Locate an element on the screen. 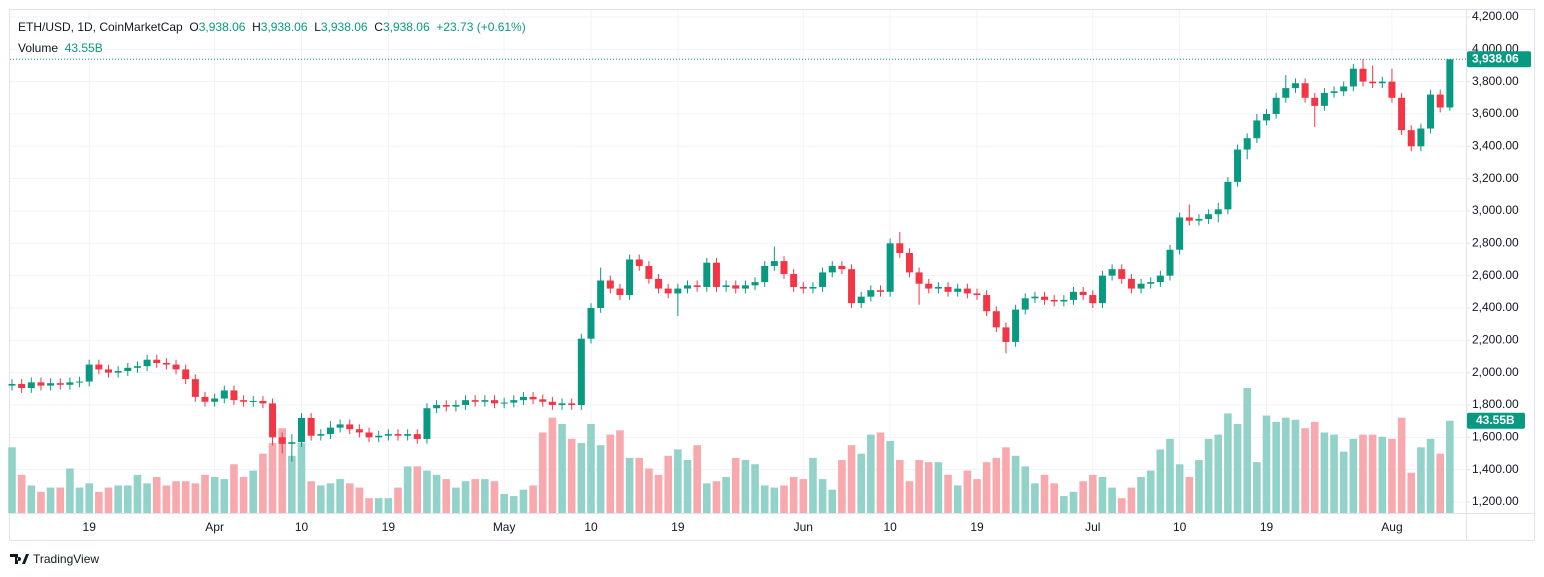 The height and width of the screenshot is (577, 1544). ohlc-key: H is located at coordinates (256, 27).